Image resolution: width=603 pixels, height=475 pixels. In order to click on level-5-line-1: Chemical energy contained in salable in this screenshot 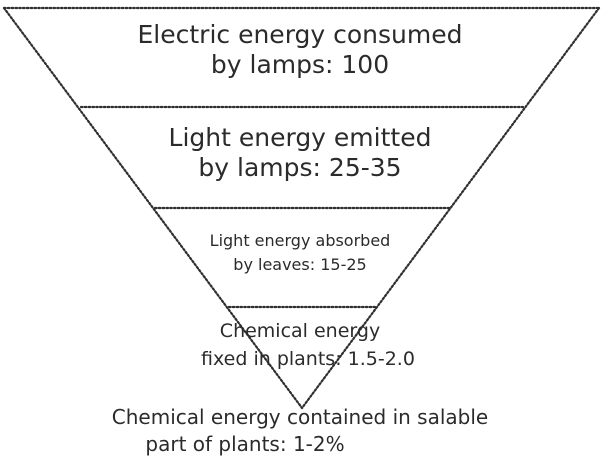, I will do `click(300, 417)`.